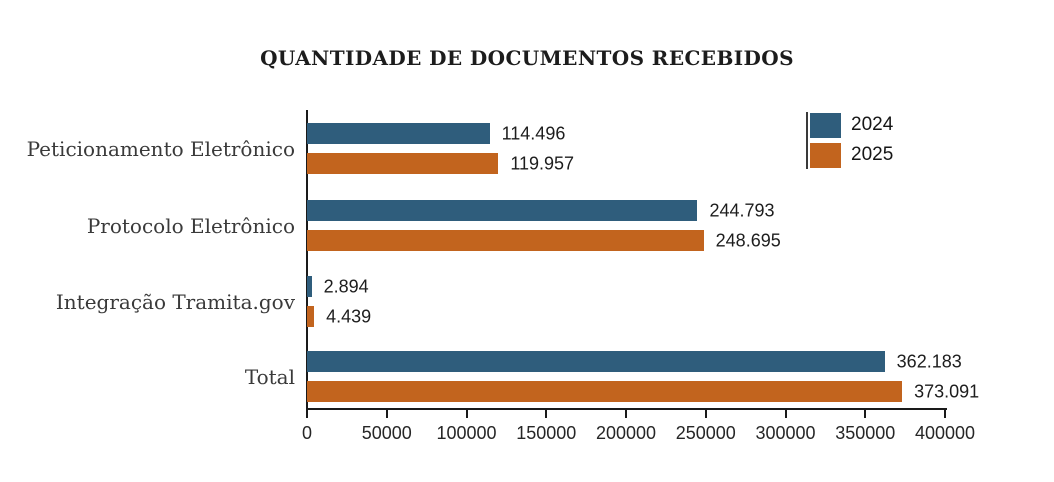 Image resolution: width=1054 pixels, height=482 pixels. What do you see at coordinates (626, 409) in the screenshot?
I see `x-axis-line` at bounding box center [626, 409].